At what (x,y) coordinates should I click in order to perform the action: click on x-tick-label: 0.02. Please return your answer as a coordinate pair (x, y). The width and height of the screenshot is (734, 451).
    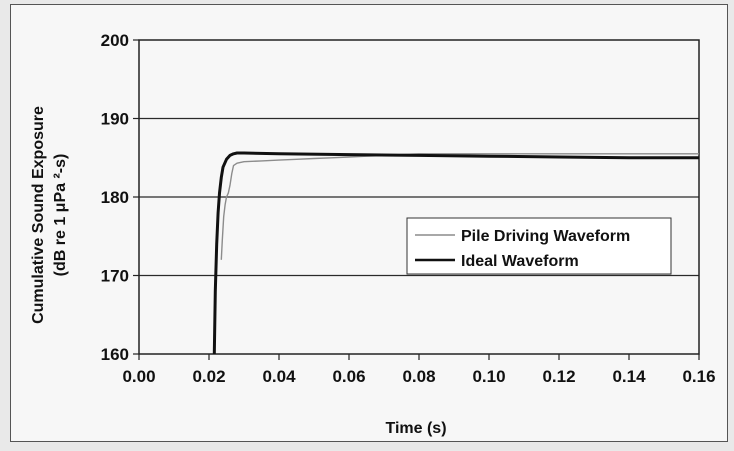
    Looking at the image, I should click on (208, 376).